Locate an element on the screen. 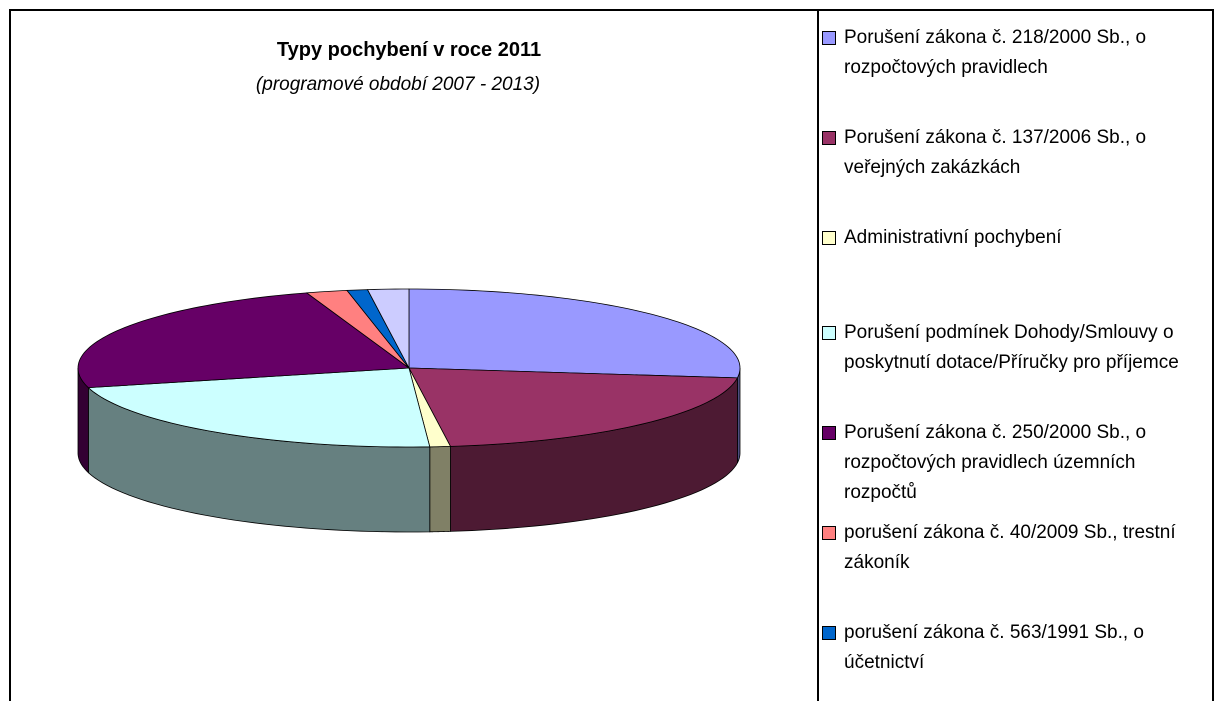 The image size is (1223, 701). slice-side is located at coordinates (440, 489).